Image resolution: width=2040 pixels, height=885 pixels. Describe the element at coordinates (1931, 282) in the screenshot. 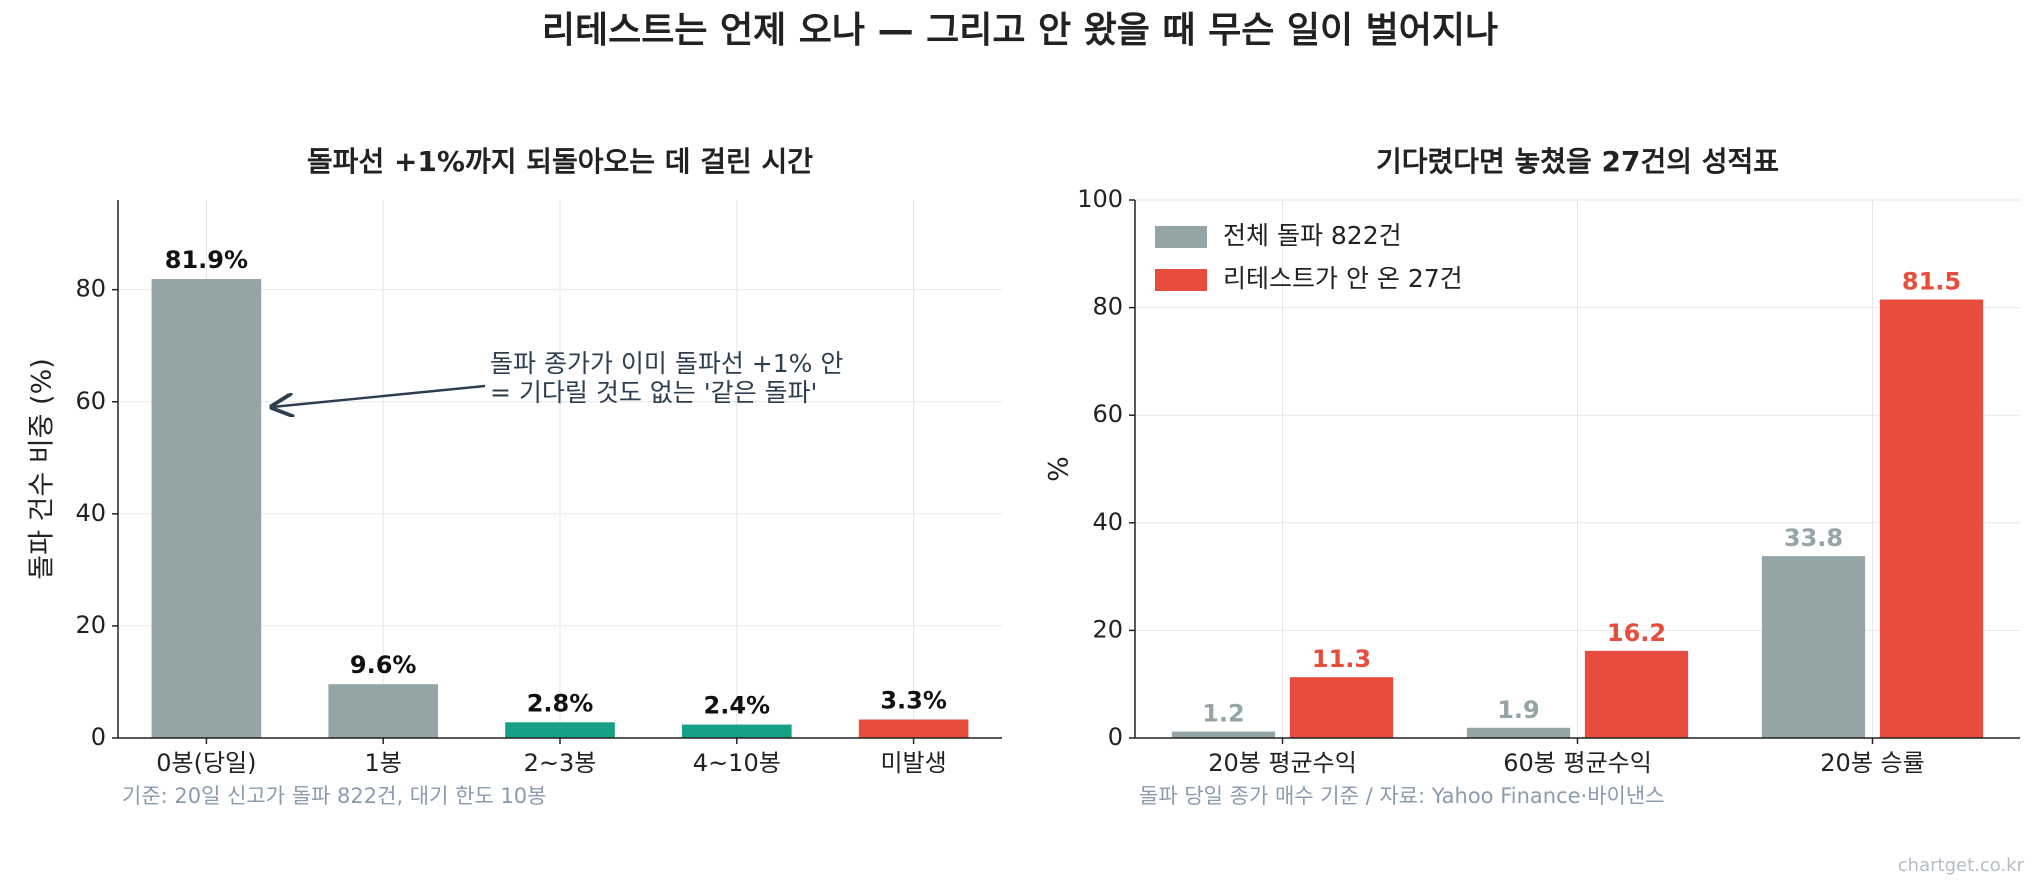

I see `value-label: 81.5` at that location.